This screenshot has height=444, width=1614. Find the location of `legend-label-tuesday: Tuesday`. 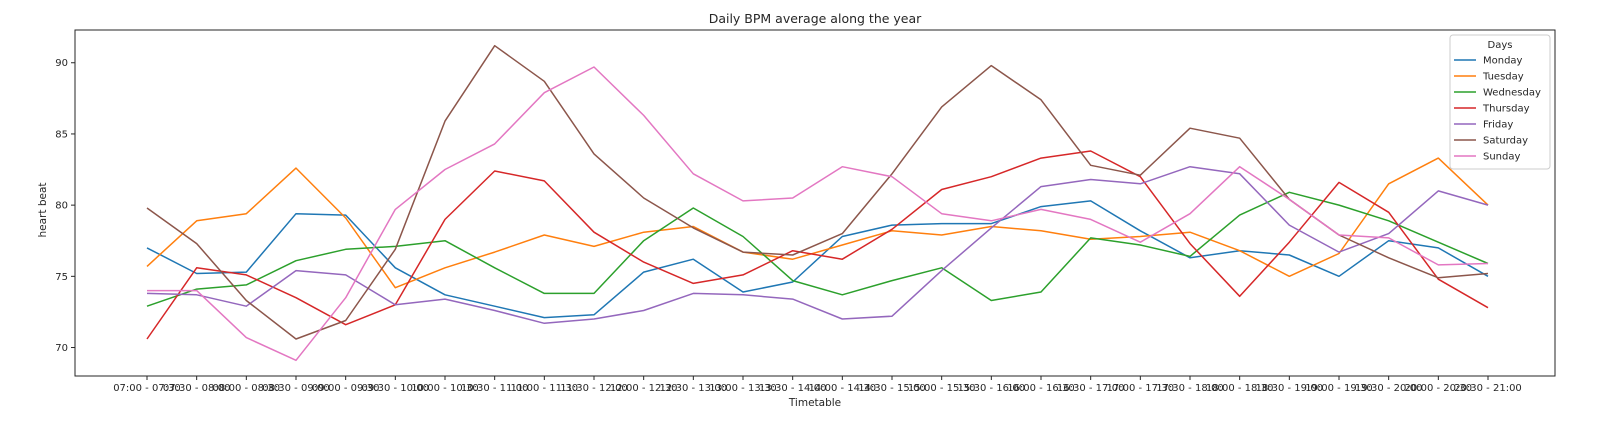

legend-label-tuesday: Tuesday is located at coordinates (1503, 77).